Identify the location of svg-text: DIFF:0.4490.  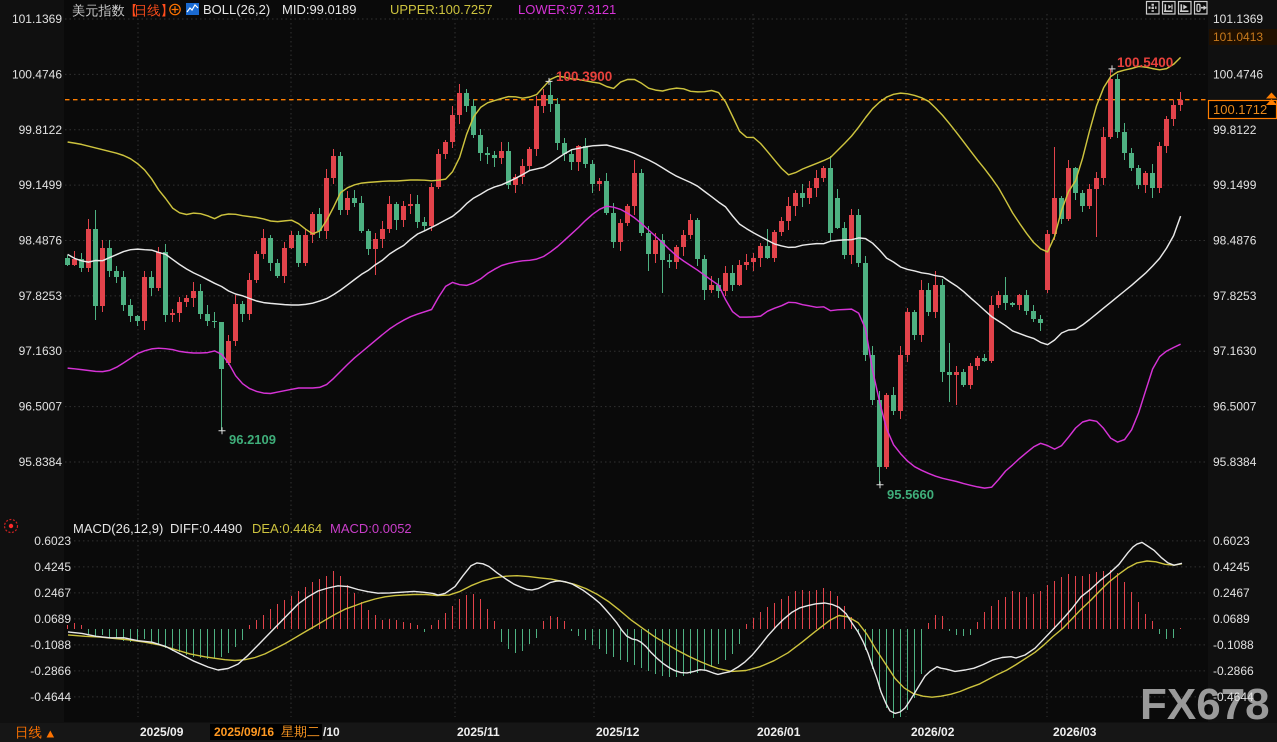
(206, 528).